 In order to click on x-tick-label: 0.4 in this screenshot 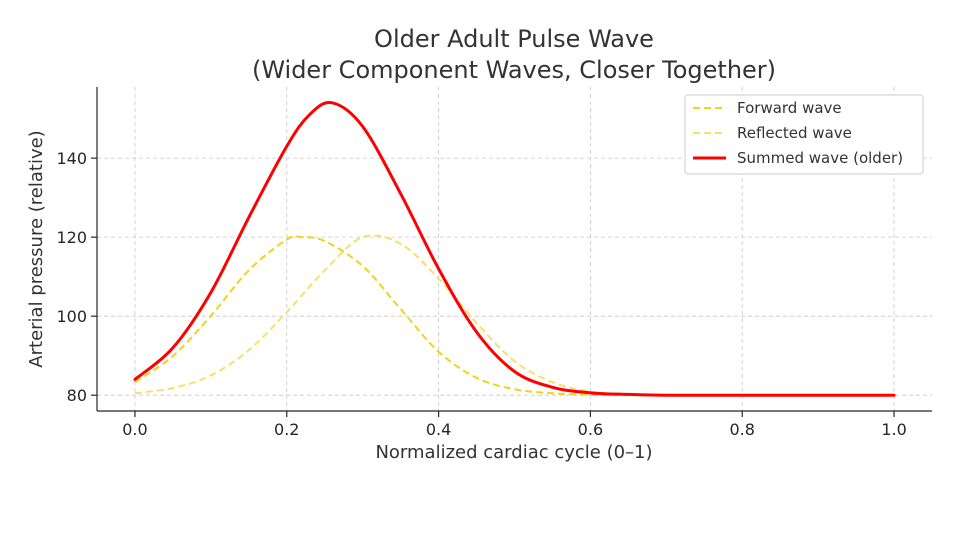, I will do `click(438, 429)`.